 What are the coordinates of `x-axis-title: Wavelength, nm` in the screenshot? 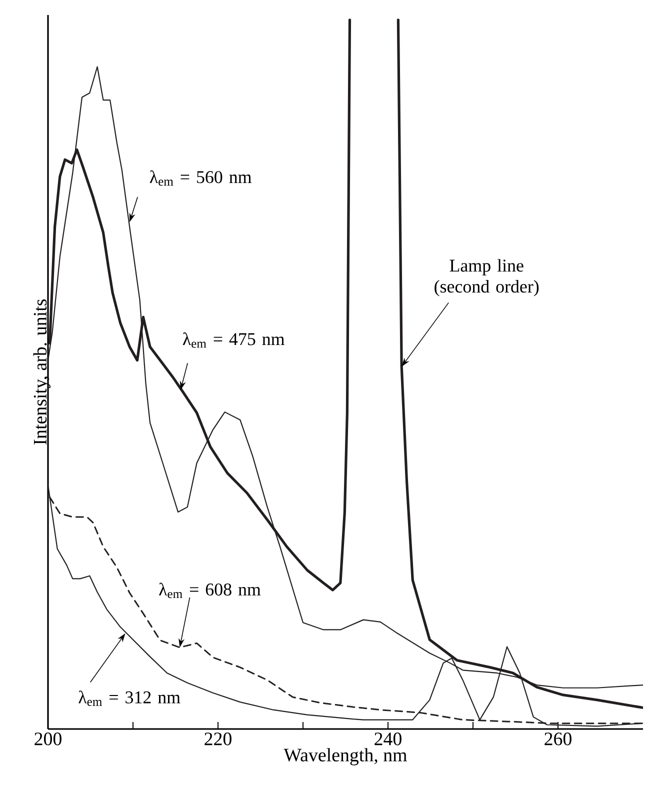 It's located at (345, 757).